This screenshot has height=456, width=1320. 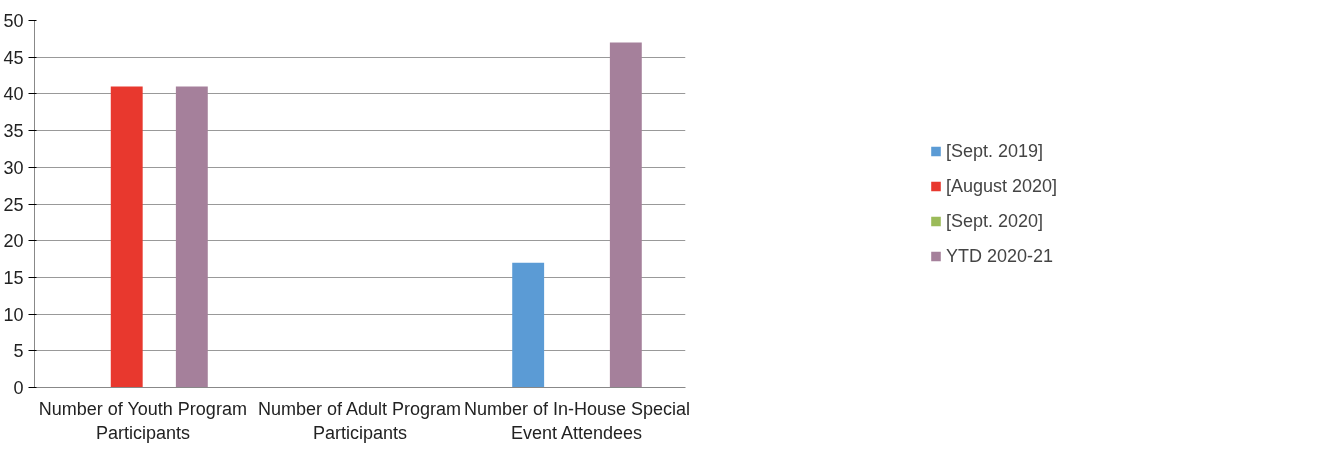 I want to click on y-tick-label: 40, so click(x=13, y=94).